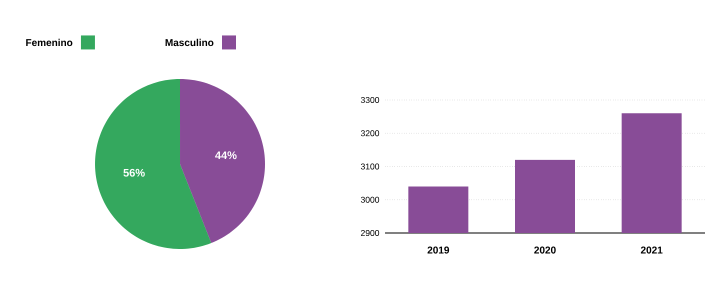 This screenshot has height=294, width=722. I want to click on x-tick-label: 2019, so click(439, 250).